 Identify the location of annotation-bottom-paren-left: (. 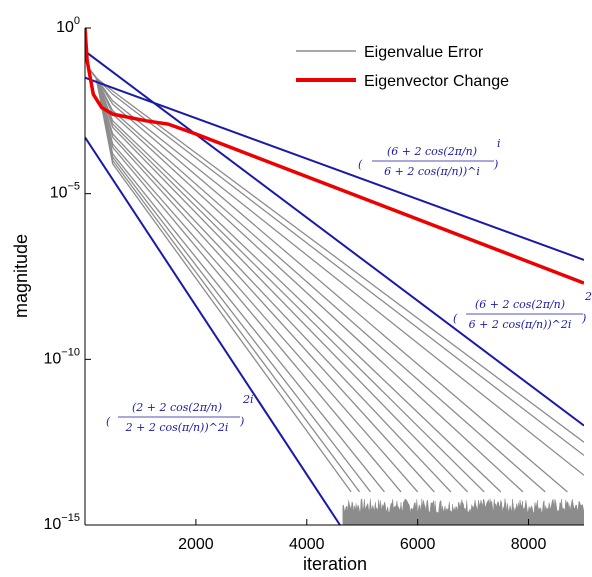
(108, 421).